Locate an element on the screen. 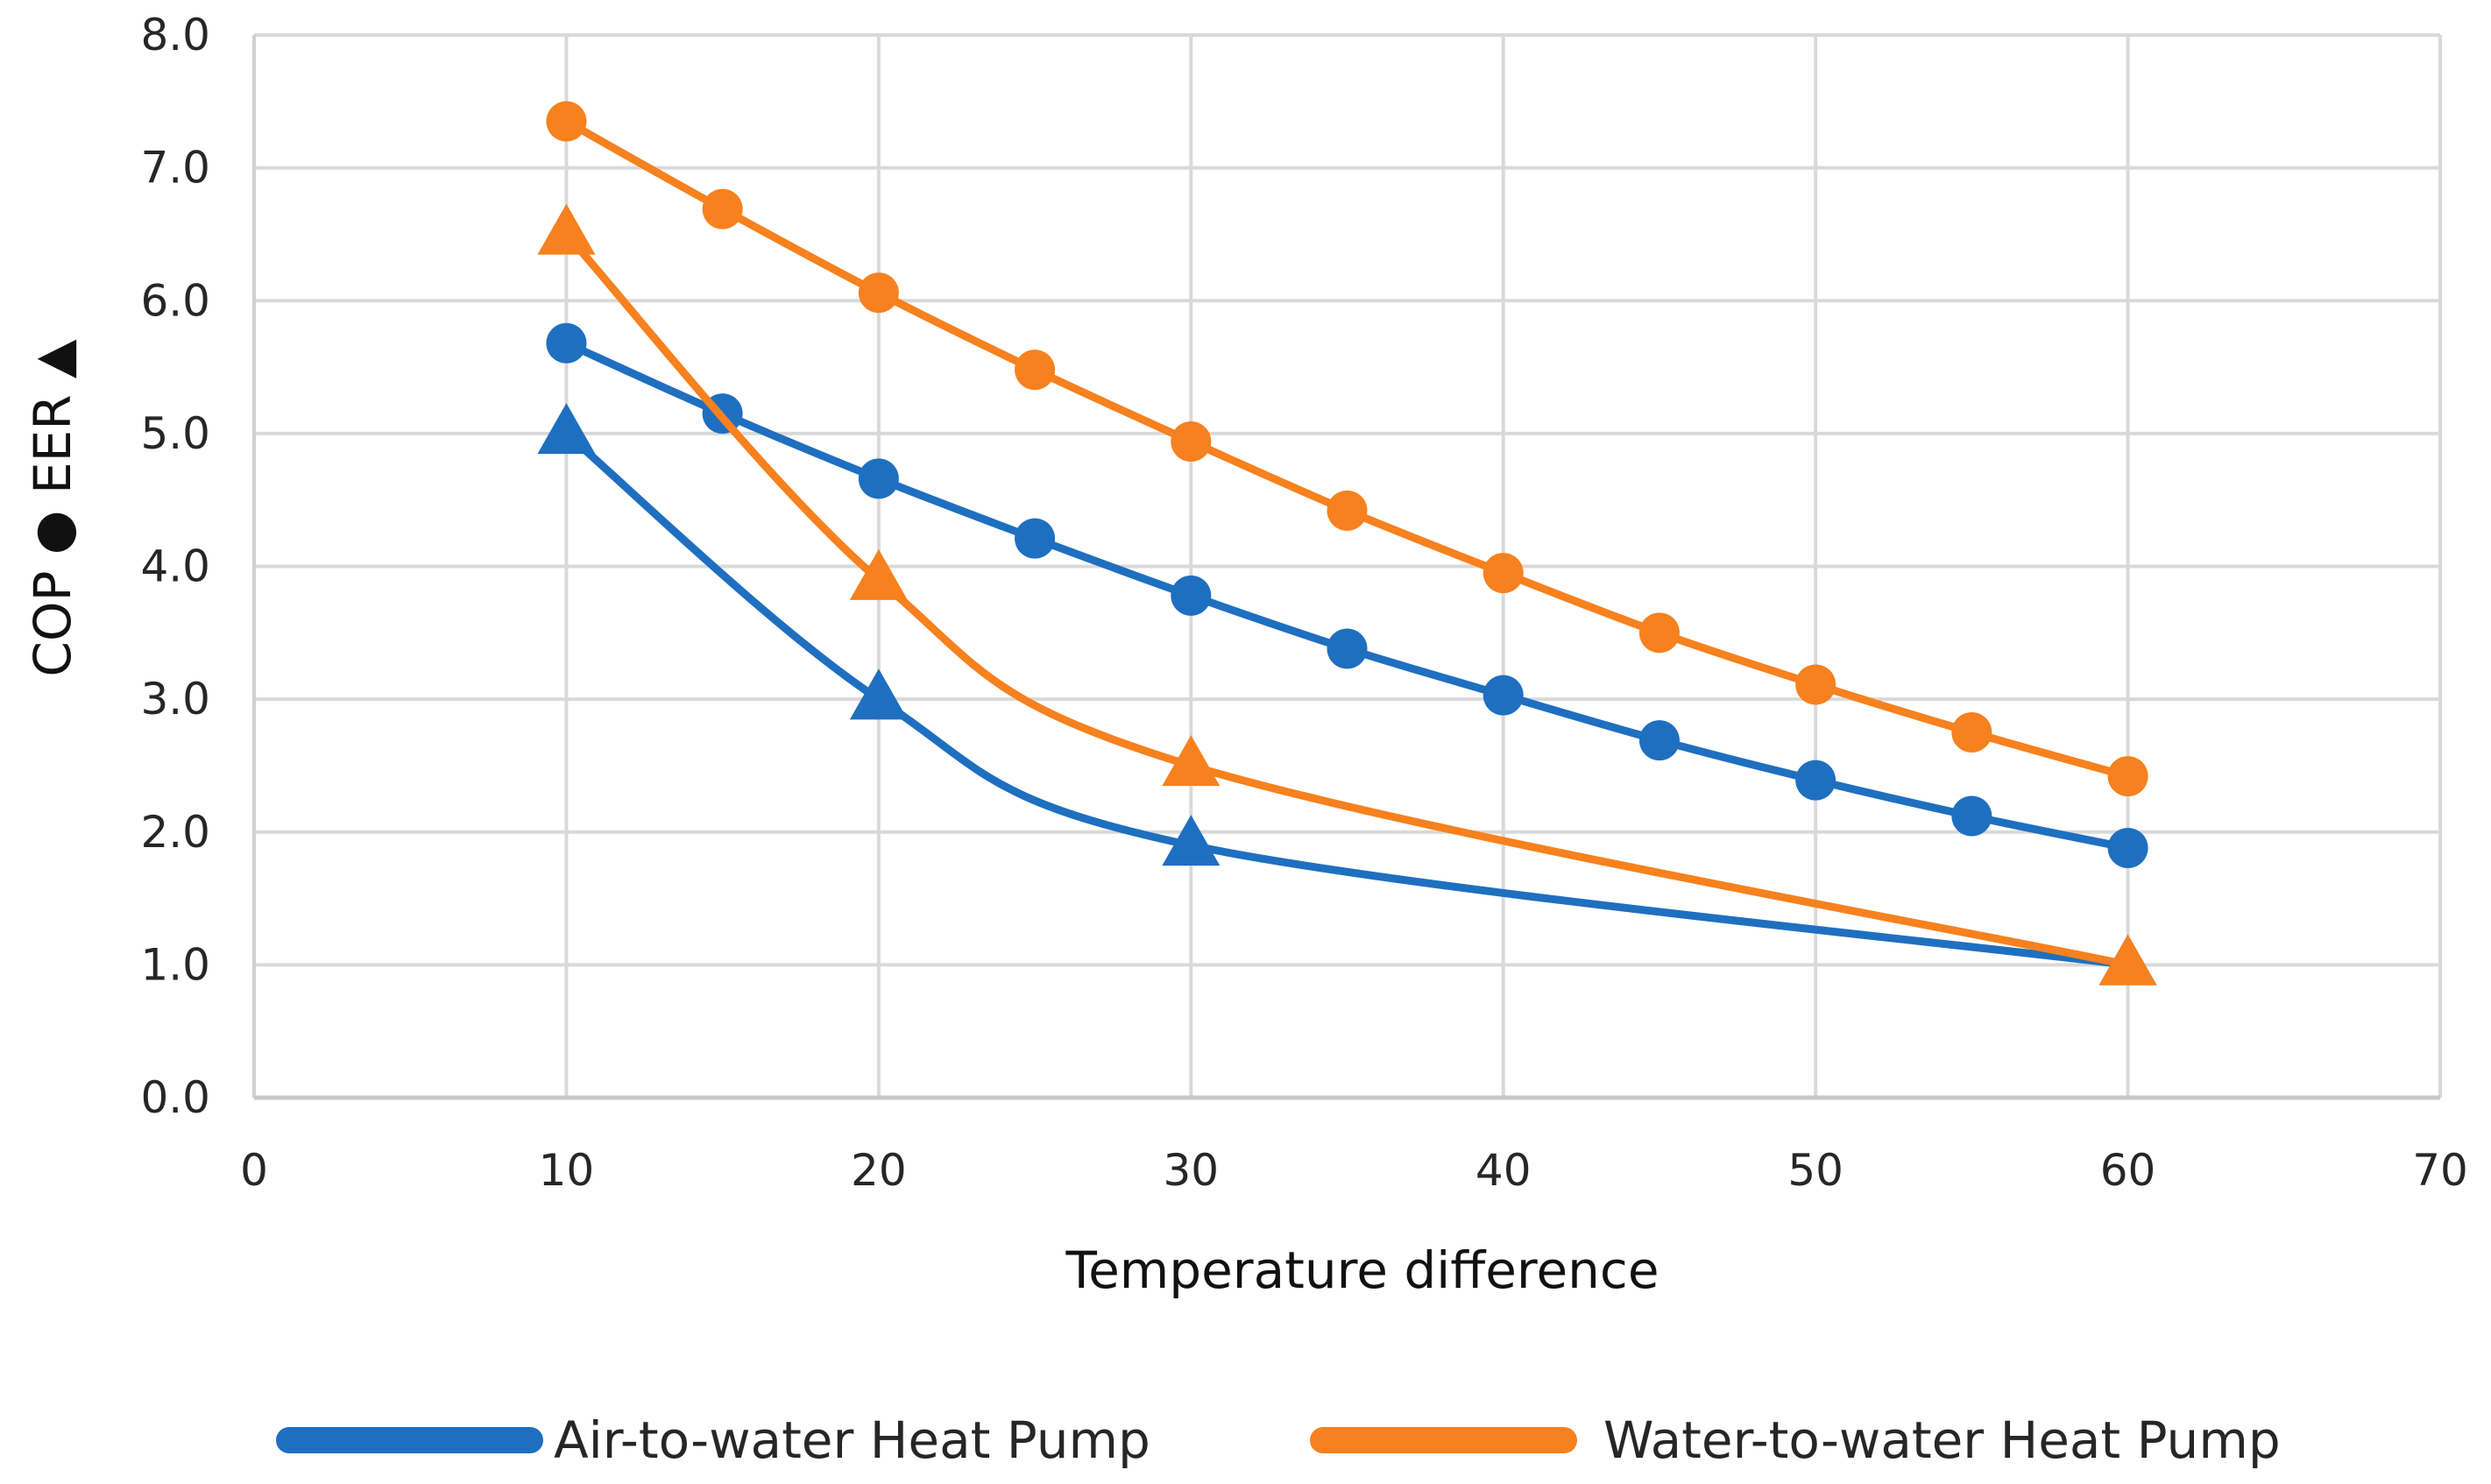  y-tick-label: 7.0 is located at coordinates (175, 168).